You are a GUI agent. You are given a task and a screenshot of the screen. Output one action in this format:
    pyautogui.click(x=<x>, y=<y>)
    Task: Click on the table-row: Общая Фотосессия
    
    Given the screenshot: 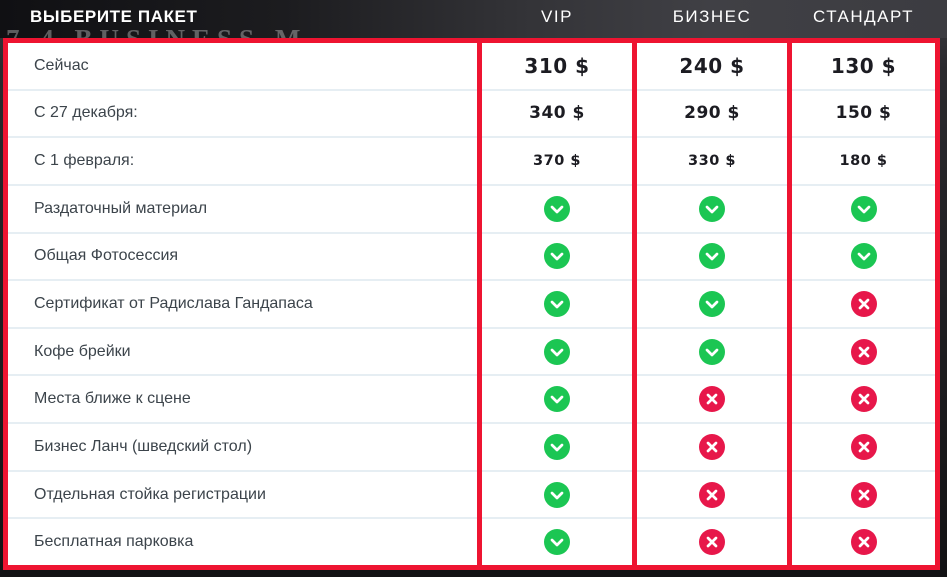 What is the action you would take?
    pyautogui.click(x=471, y=255)
    